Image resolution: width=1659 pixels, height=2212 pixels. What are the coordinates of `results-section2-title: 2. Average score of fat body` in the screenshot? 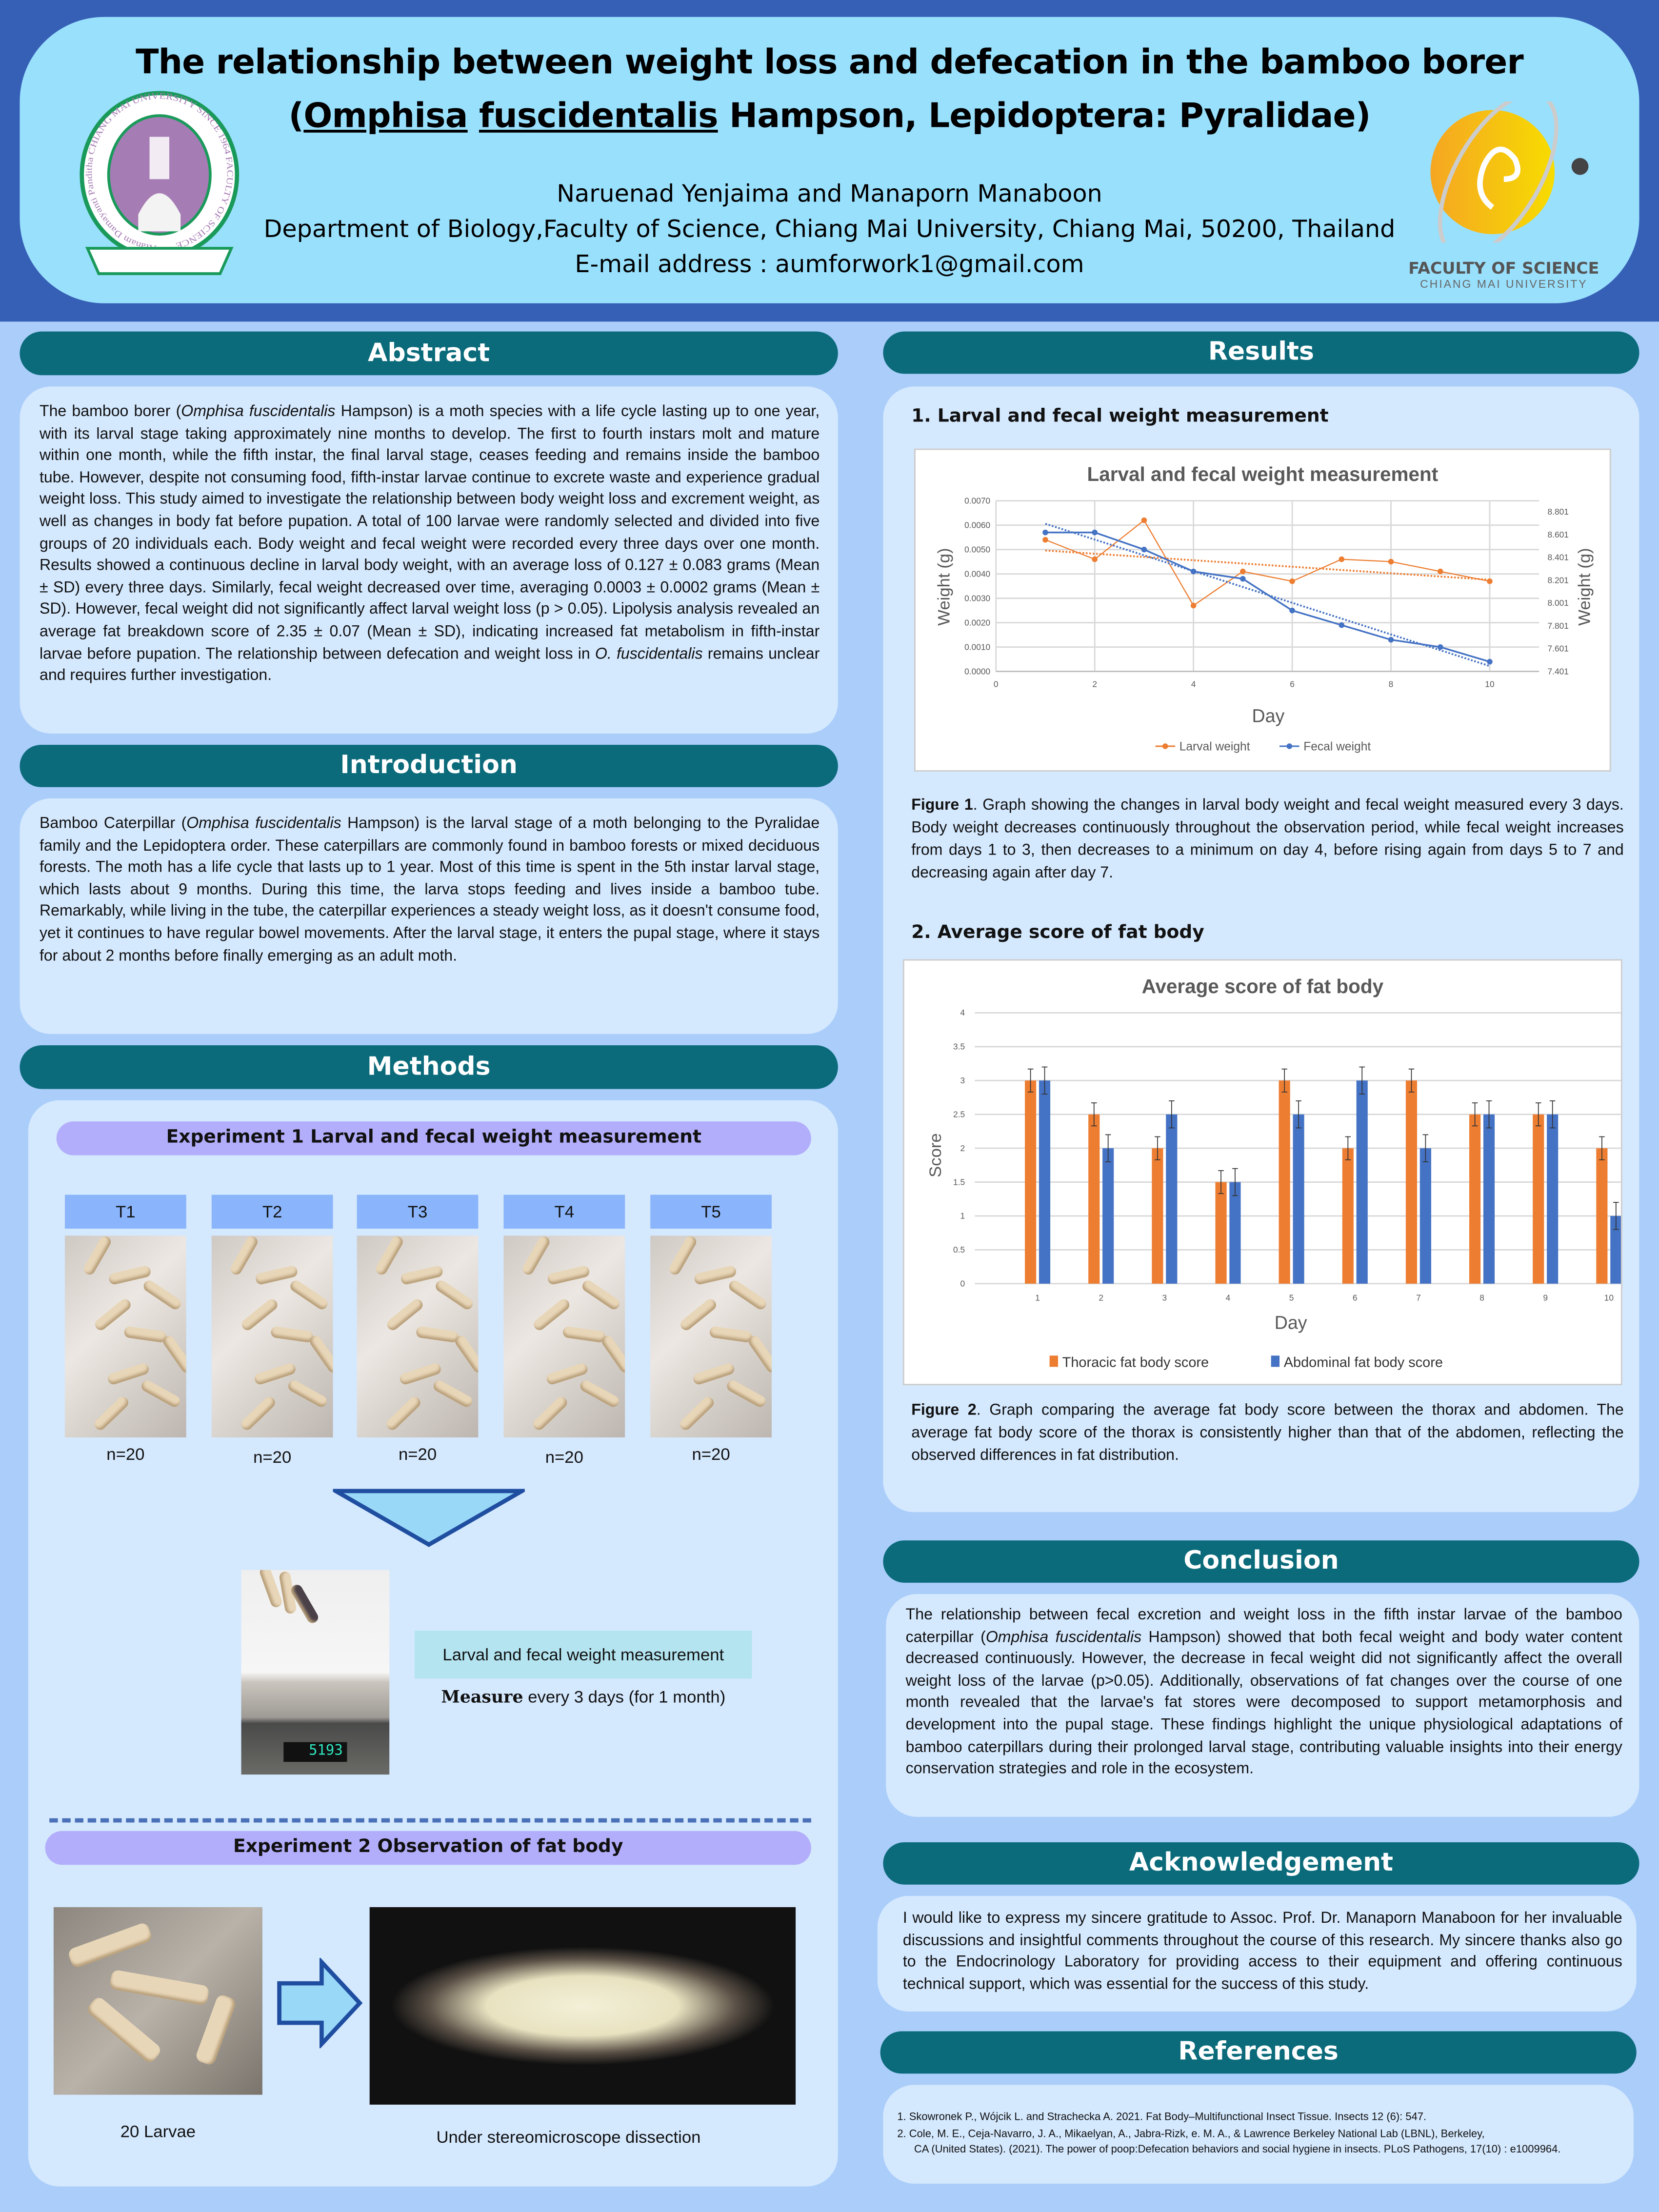 It's located at (1057, 933).